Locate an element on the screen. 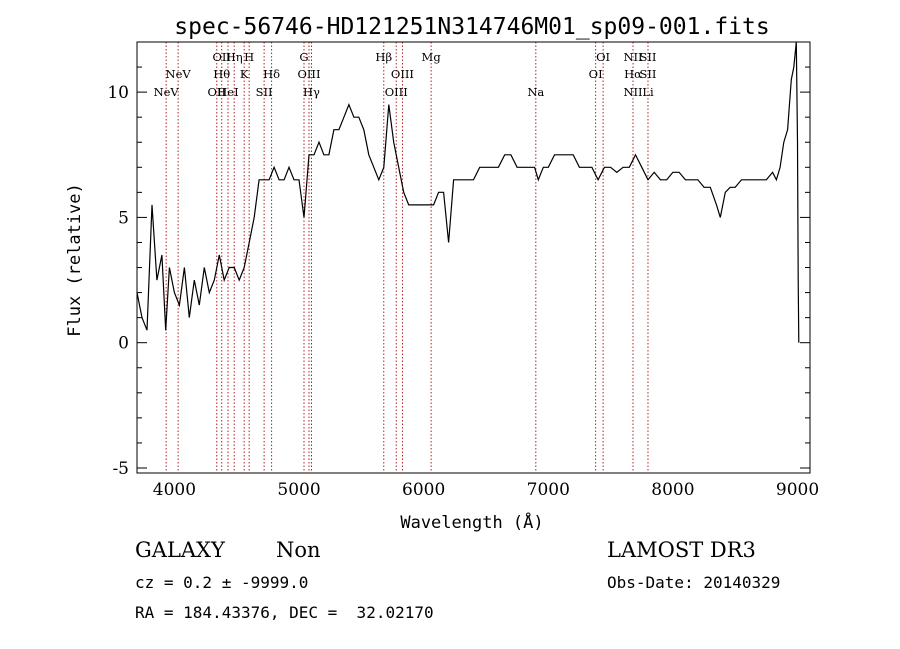 The width and height of the screenshot is (900, 649). line-label: Hδ is located at coordinates (271, 74).